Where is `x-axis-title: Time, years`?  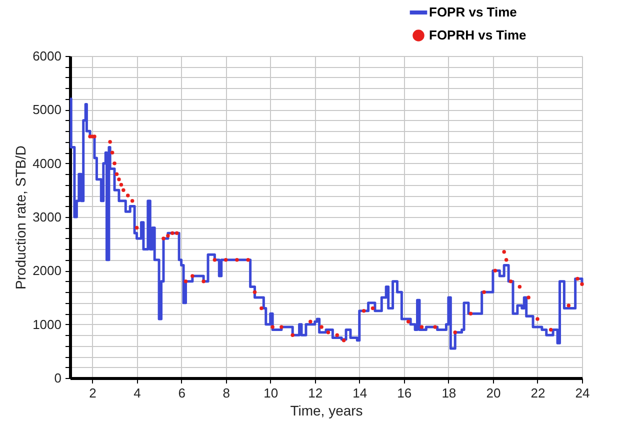
x-axis-title: Time, years is located at coordinates (326, 410).